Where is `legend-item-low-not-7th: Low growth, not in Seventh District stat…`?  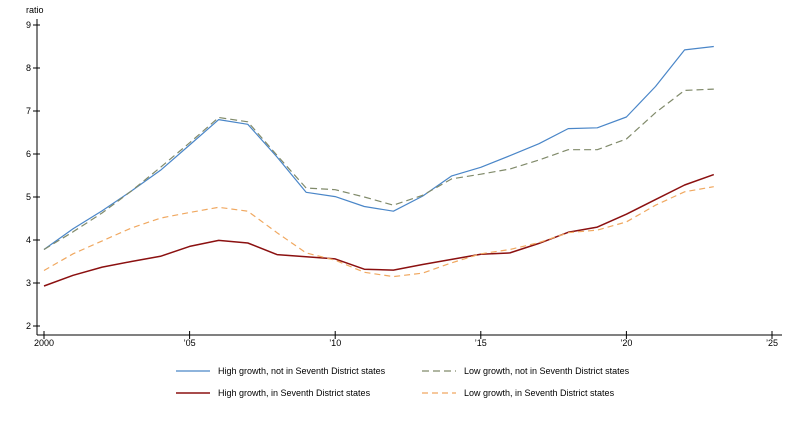
legend-item-low-not-7th: Low growth, not in Seventh District stat… is located at coordinates (525, 371).